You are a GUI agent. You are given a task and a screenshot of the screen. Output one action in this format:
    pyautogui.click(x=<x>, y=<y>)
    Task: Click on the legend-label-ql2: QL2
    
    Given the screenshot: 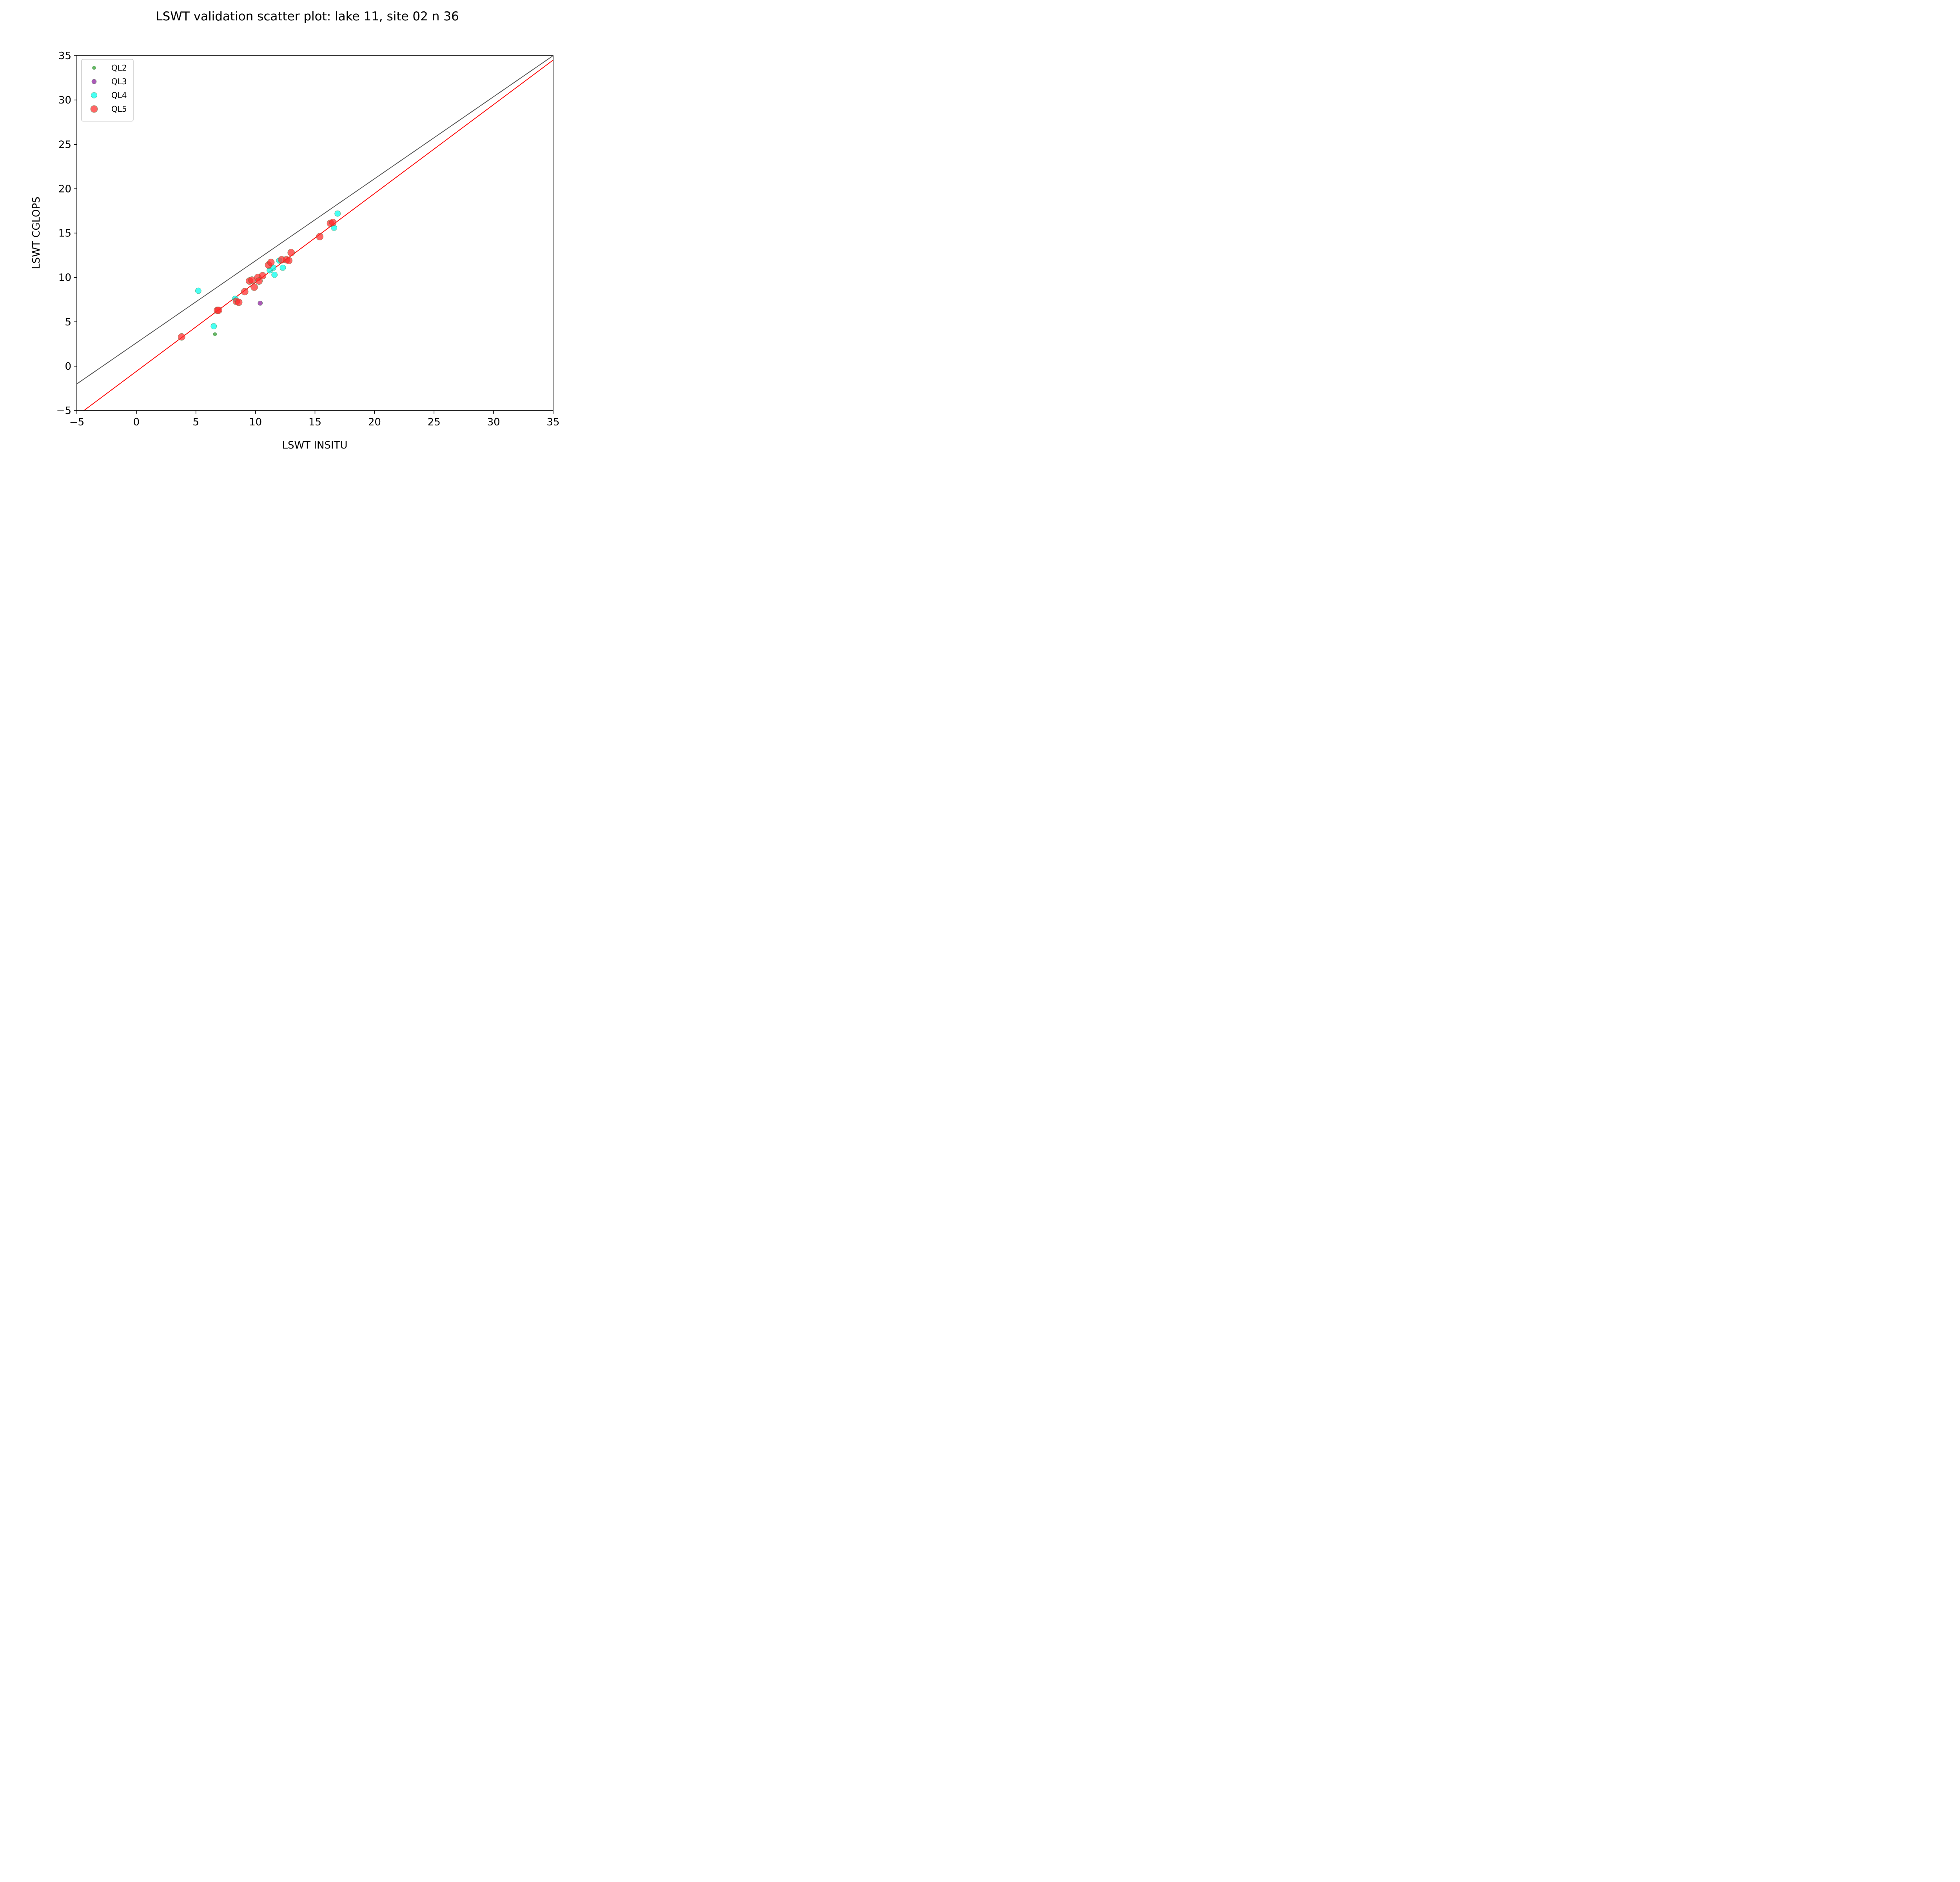 What is the action you would take?
    pyautogui.click(x=119, y=68)
    